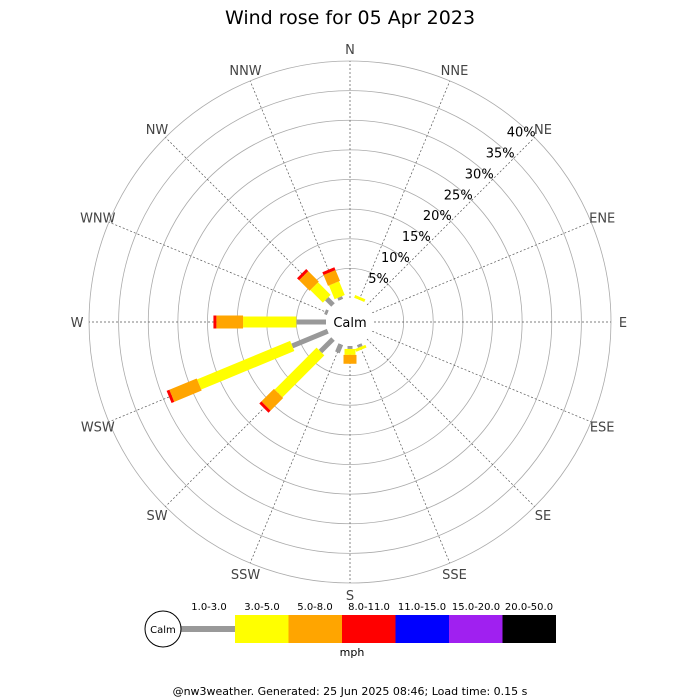  What do you see at coordinates (623, 323) in the screenshot?
I see `direction-label-e: E` at bounding box center [623, 323].